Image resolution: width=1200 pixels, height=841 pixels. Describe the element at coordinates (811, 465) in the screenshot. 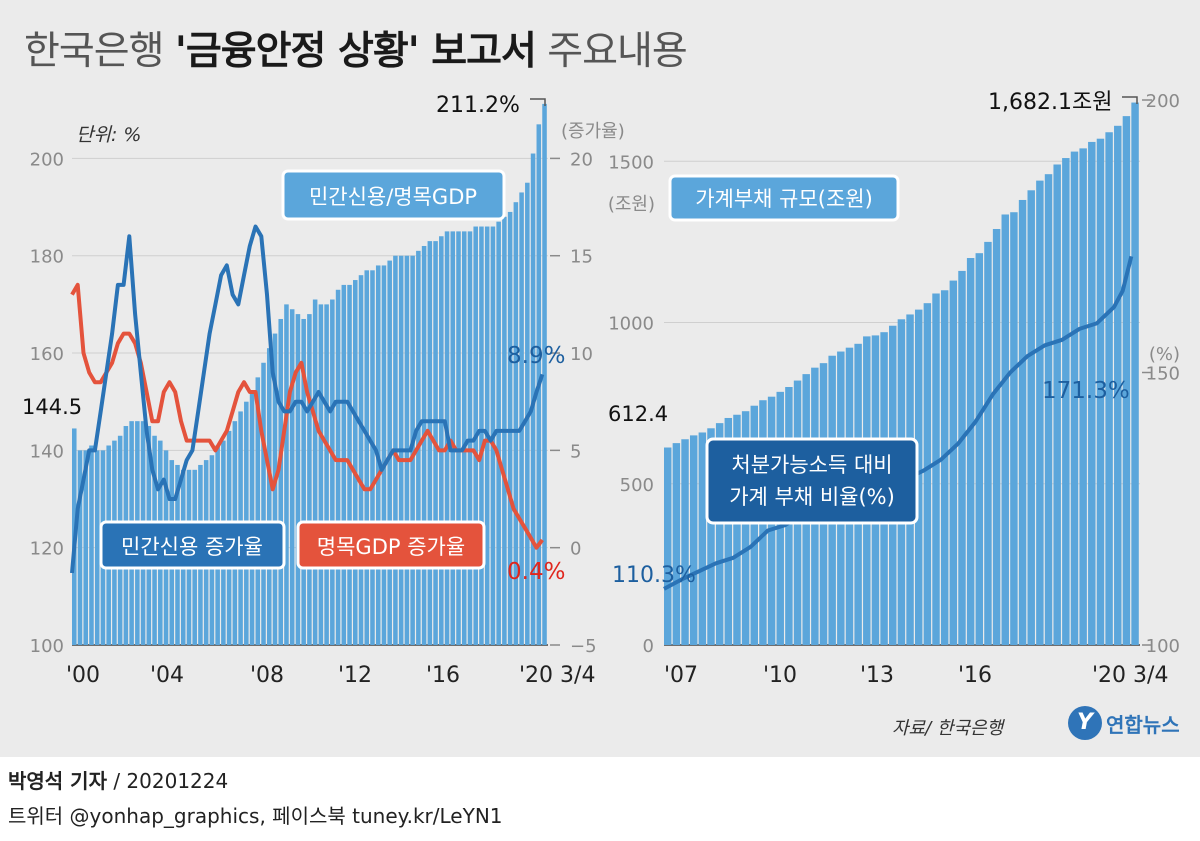

I see `legend-label-ratio-2a: 처분가능소득 대비` at that location.